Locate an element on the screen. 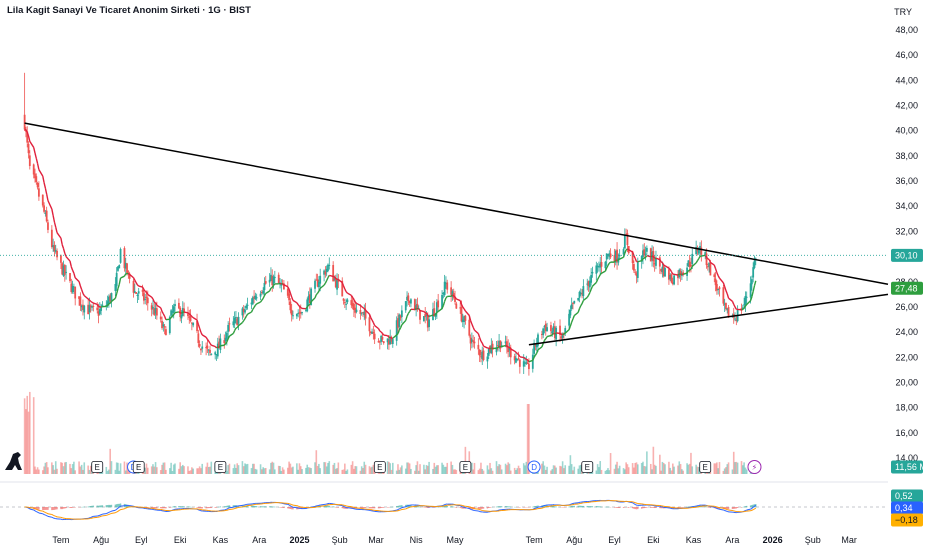  tradingview-logo is located at coordinates (13, 461).